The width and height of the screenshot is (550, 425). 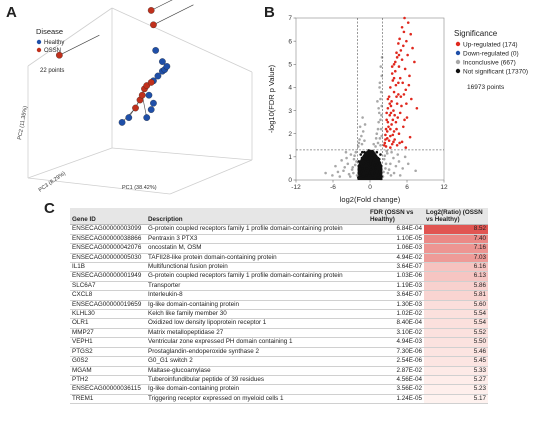 I want to click on gene-id-cell: MGAM, so click(x=108, y=371).